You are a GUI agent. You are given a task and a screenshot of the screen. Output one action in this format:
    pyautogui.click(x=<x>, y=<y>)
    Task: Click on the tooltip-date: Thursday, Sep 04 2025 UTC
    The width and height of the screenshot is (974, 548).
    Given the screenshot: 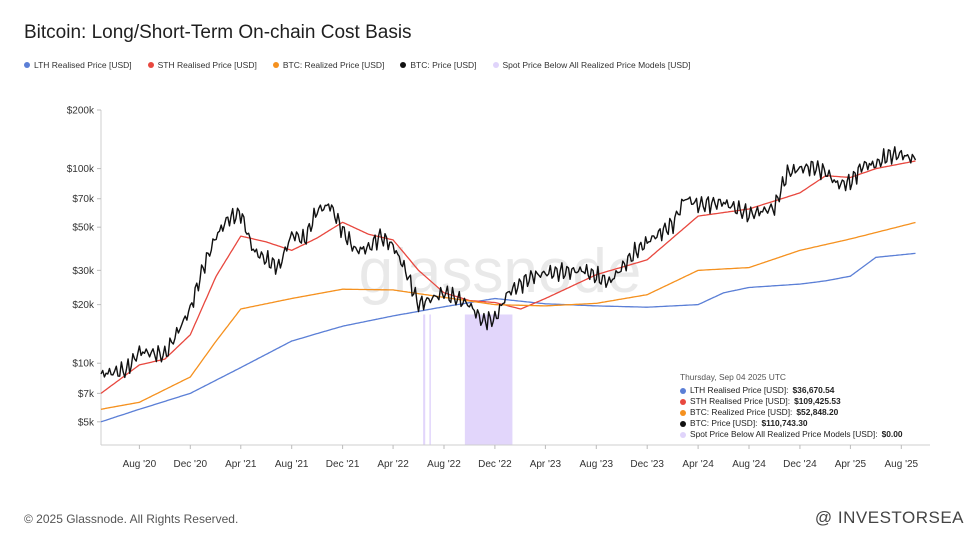 What is the action you would take?
    pyautogui.click(x=733, y=377)
    